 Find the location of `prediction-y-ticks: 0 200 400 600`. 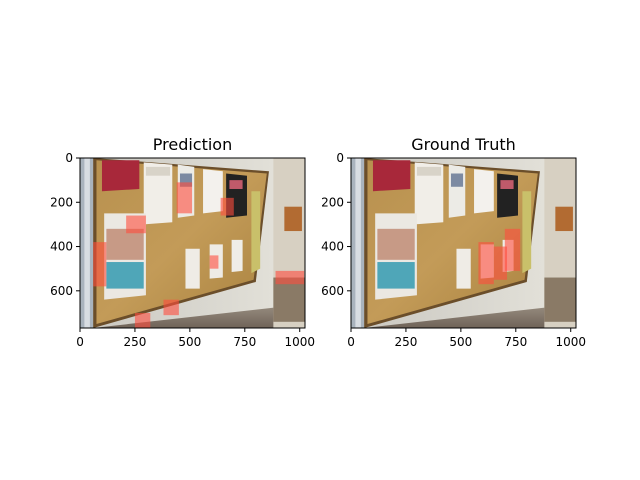

prediction-y-ticks: 0 200 400 600 is located at coordinates (65, 224).